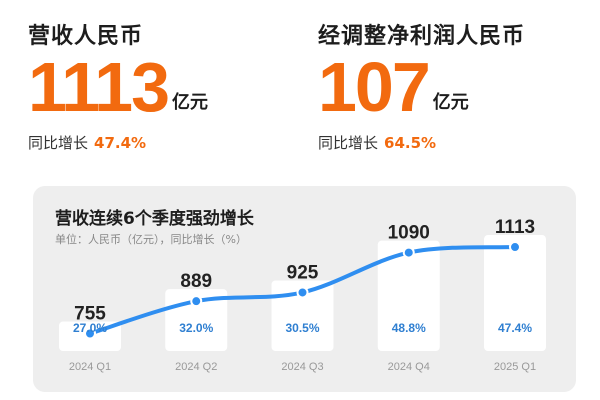  I want to click on net-profit-yoy-value: 64.5%, so click(410, 143).